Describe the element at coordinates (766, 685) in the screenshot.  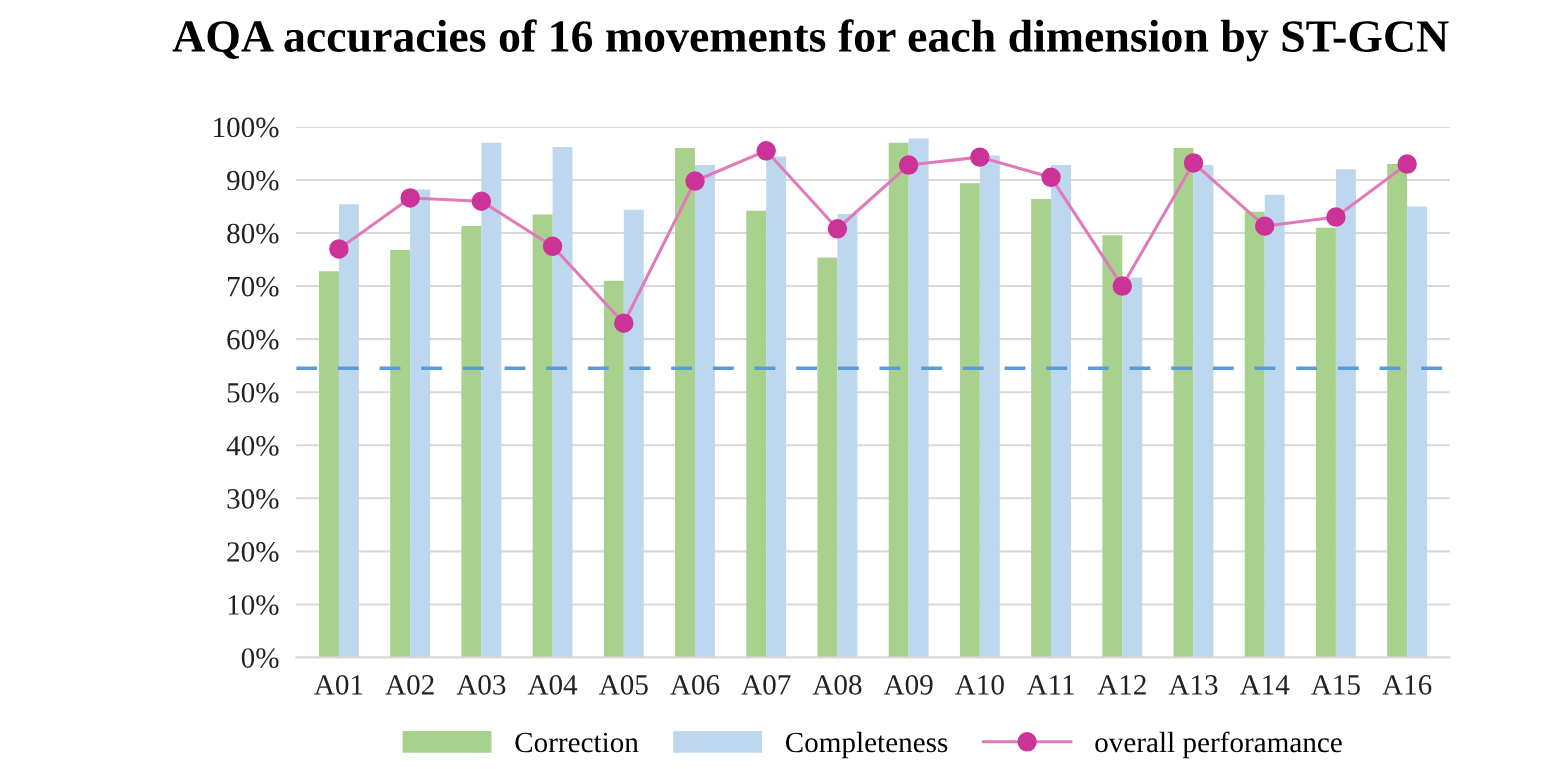
I see `x-tick-label: A07` at that location.